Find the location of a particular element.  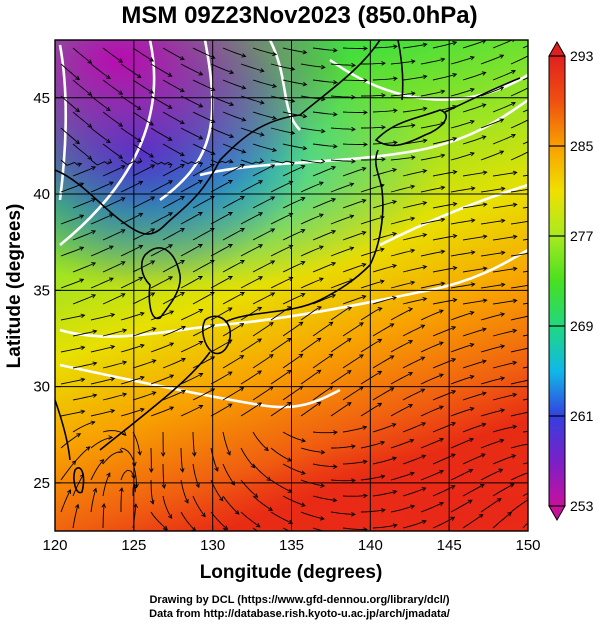

colorbar-ticks: 293 285 277 269 261 253 is located at coordinates (571, 281).